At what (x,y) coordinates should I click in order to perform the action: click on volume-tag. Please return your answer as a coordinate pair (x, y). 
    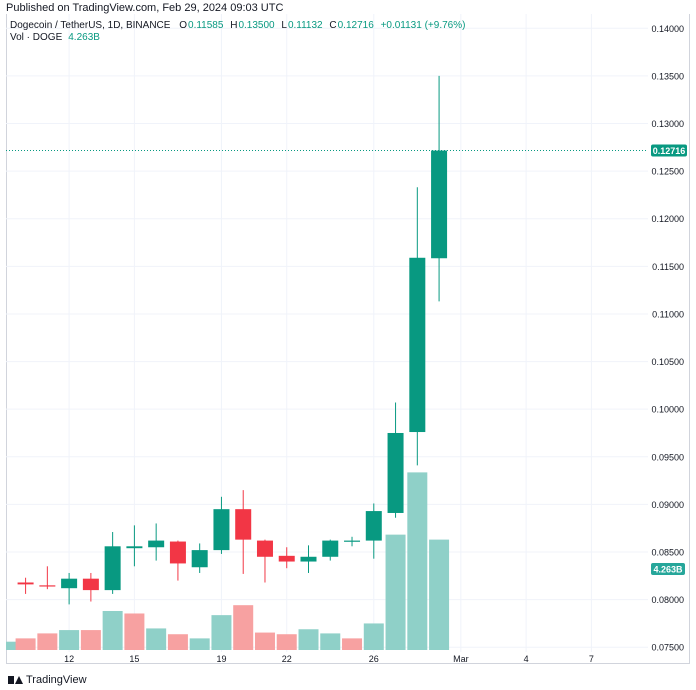
    Looking at the image, I should click on (668, 569).